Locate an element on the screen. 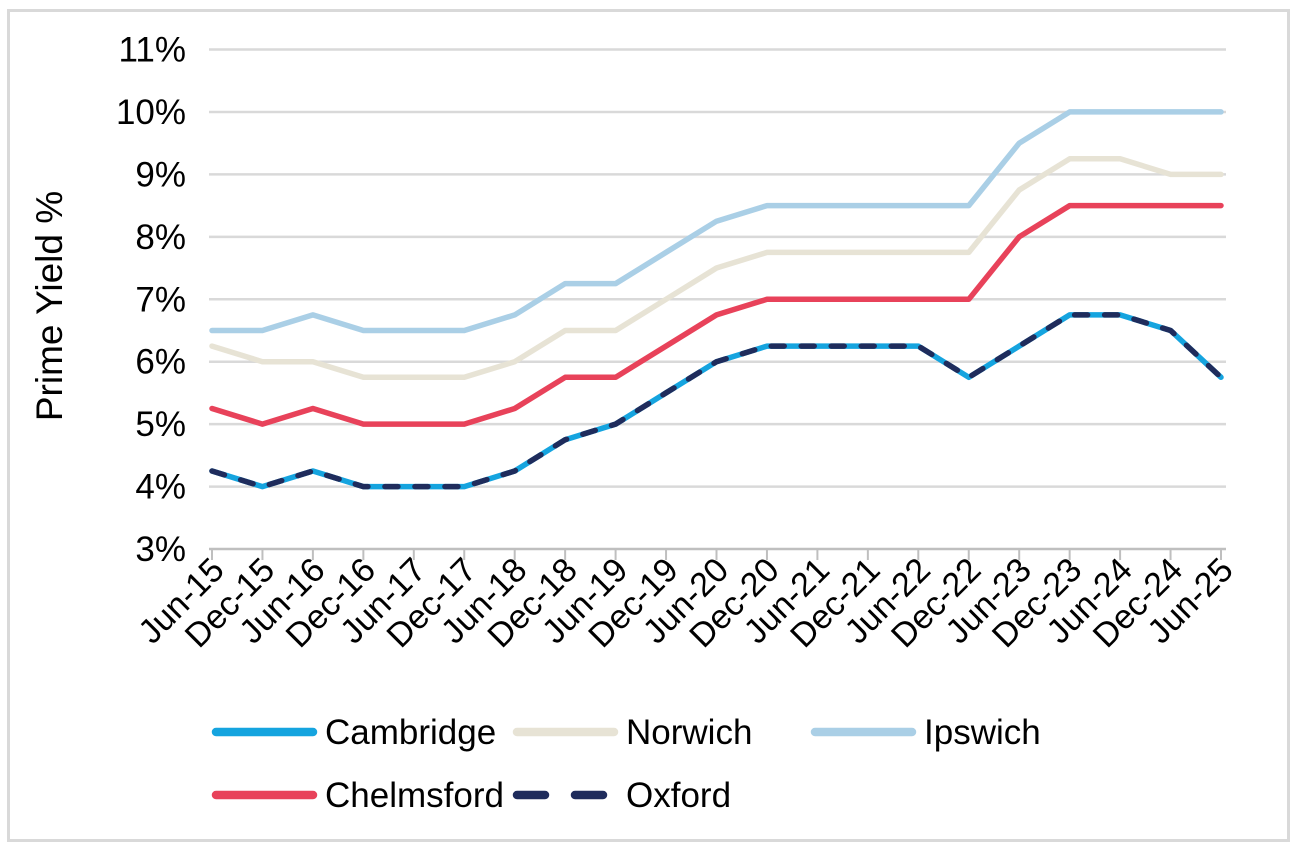 The image size is (1300, 850). y-tick-label-11pct: 11% is located at coordinates (152, 50).